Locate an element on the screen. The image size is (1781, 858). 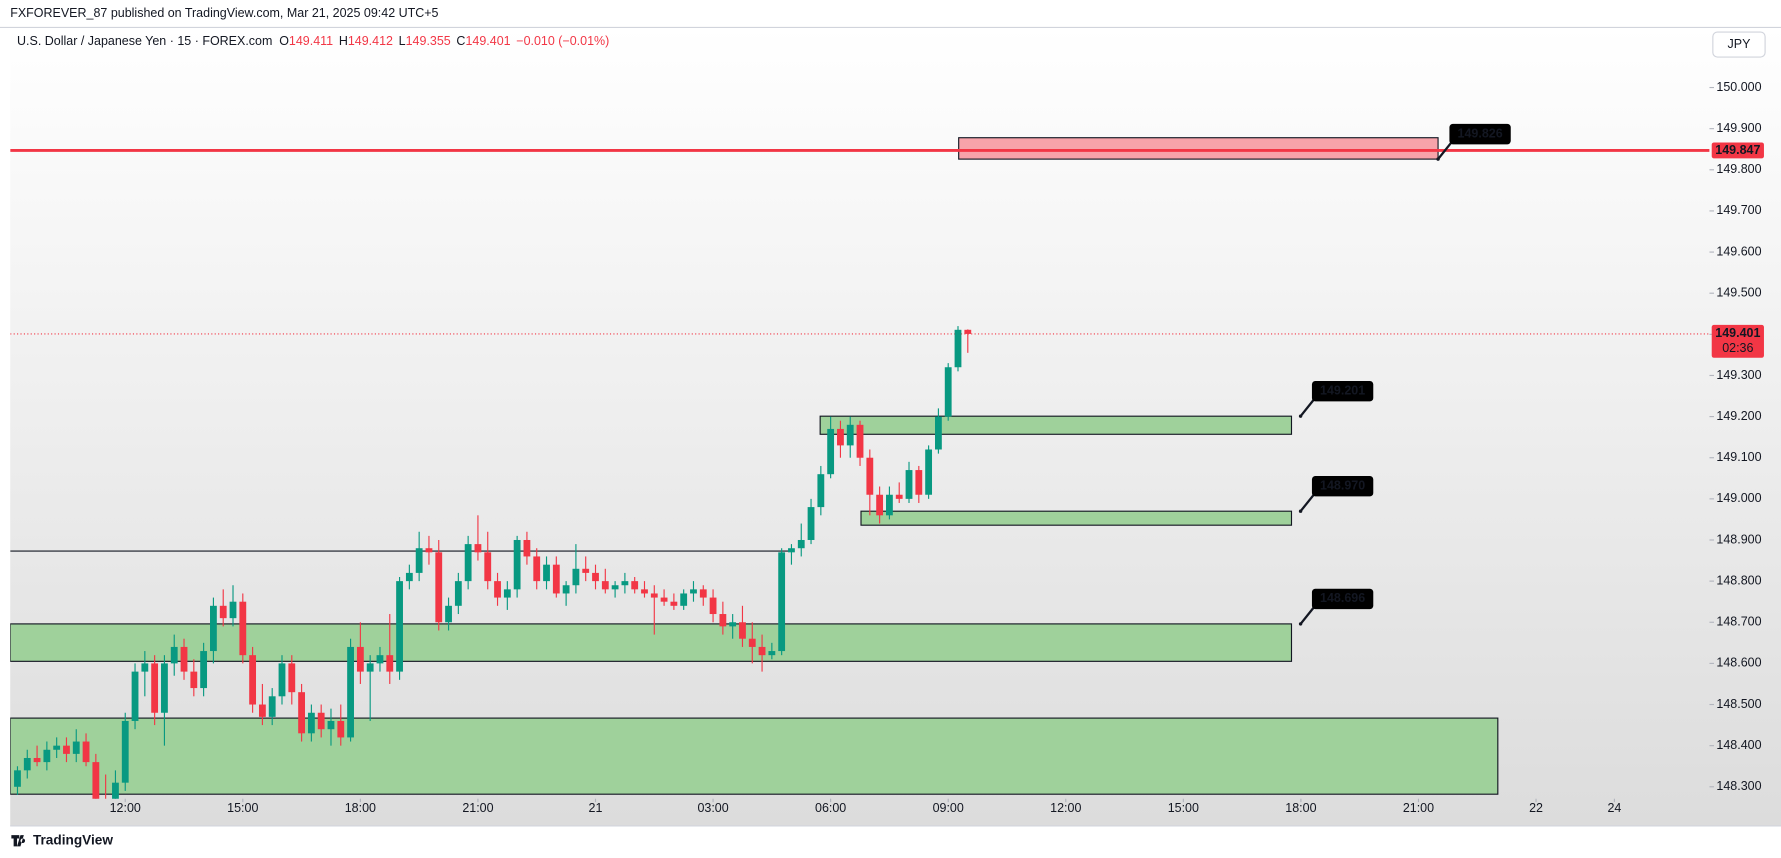
y-tick-label: 150.000 is located at coordinates (1738, 87).